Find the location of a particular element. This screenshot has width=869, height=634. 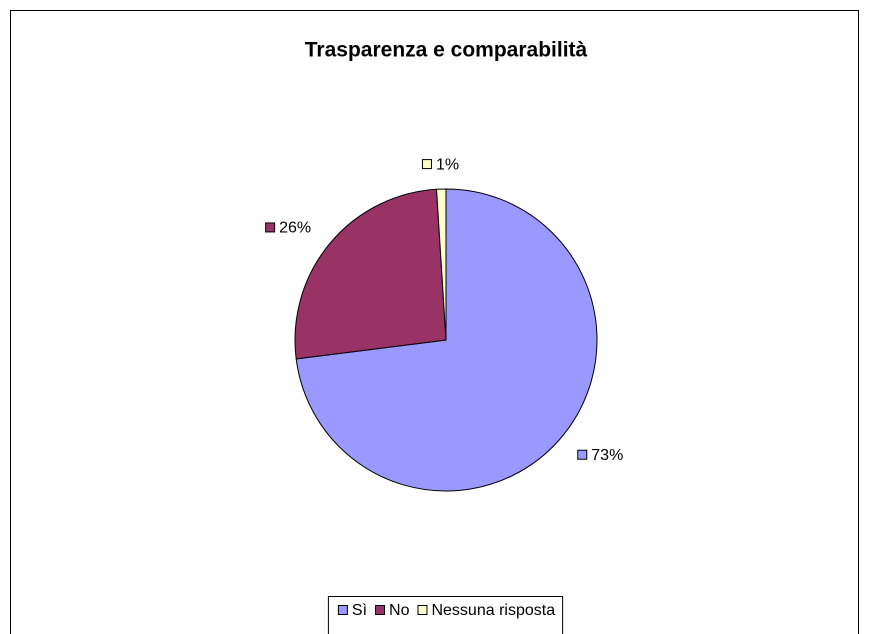

data-label: 1% is located at coordinates (447, 164).